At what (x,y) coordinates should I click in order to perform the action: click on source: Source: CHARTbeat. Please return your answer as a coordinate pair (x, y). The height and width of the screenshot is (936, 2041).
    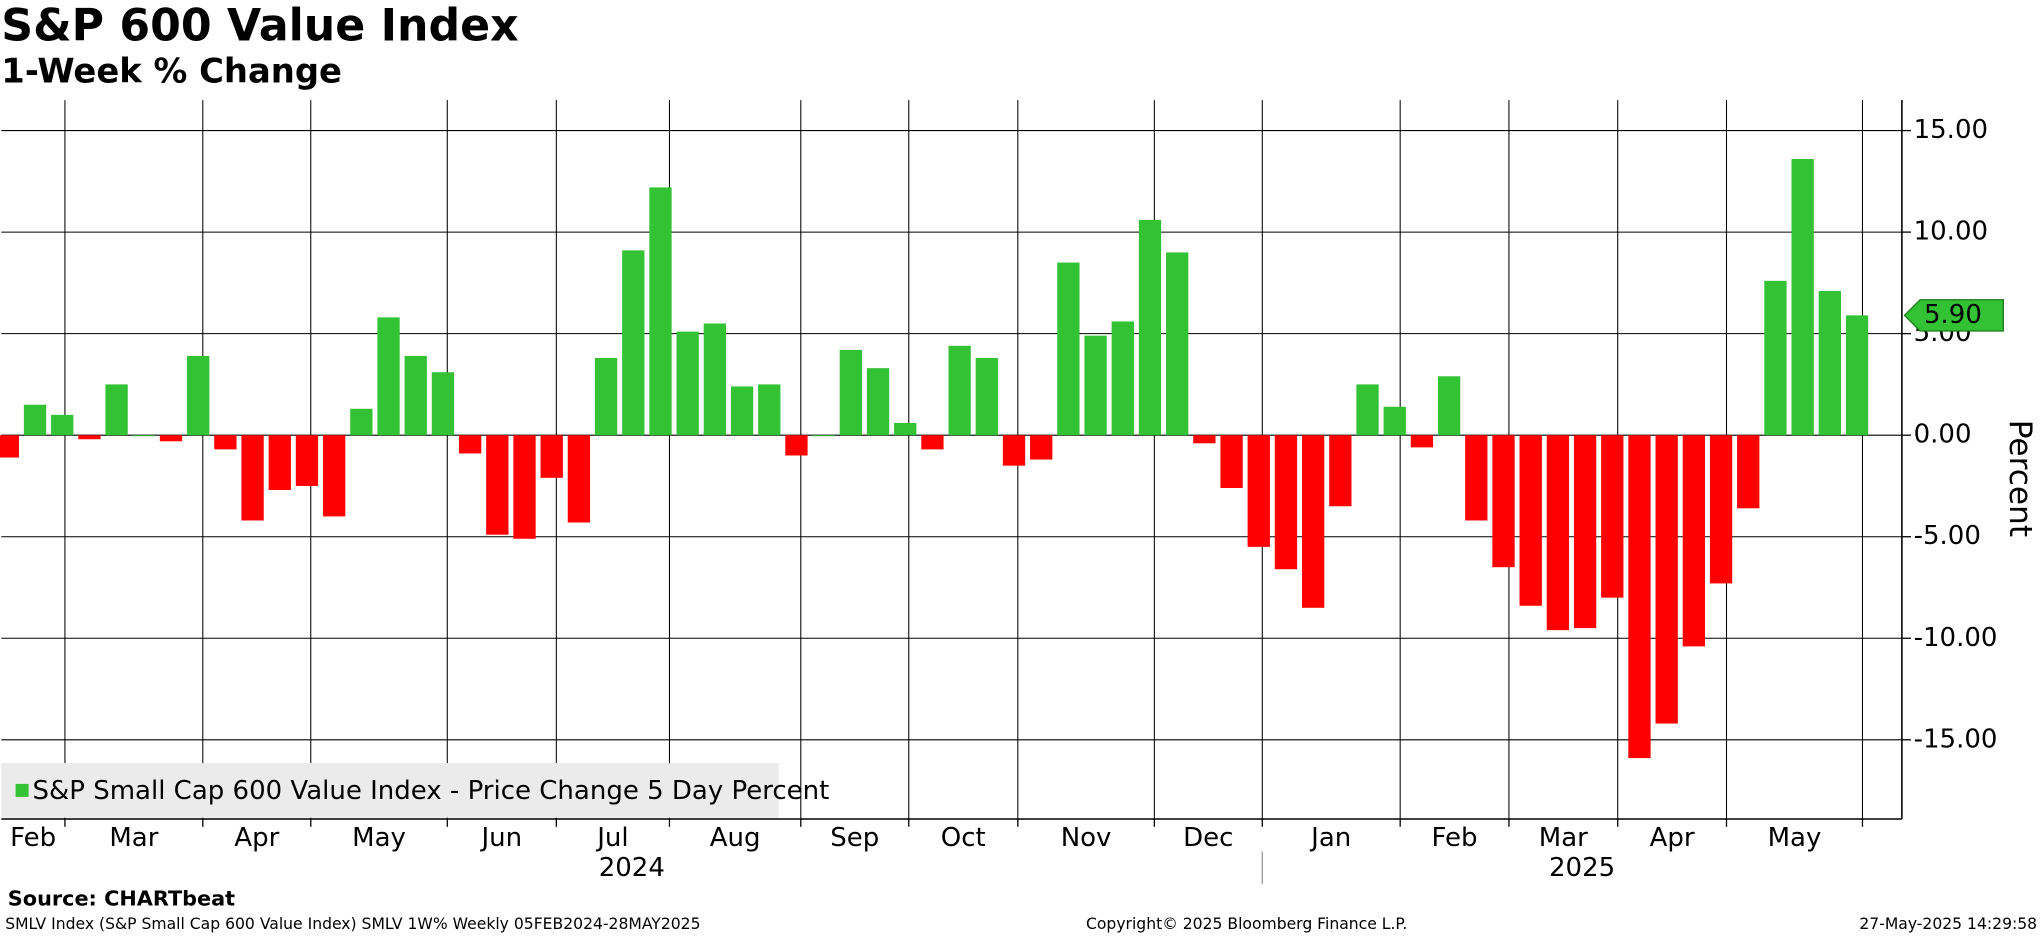
    Looking at the image, I should click on (121, 899).